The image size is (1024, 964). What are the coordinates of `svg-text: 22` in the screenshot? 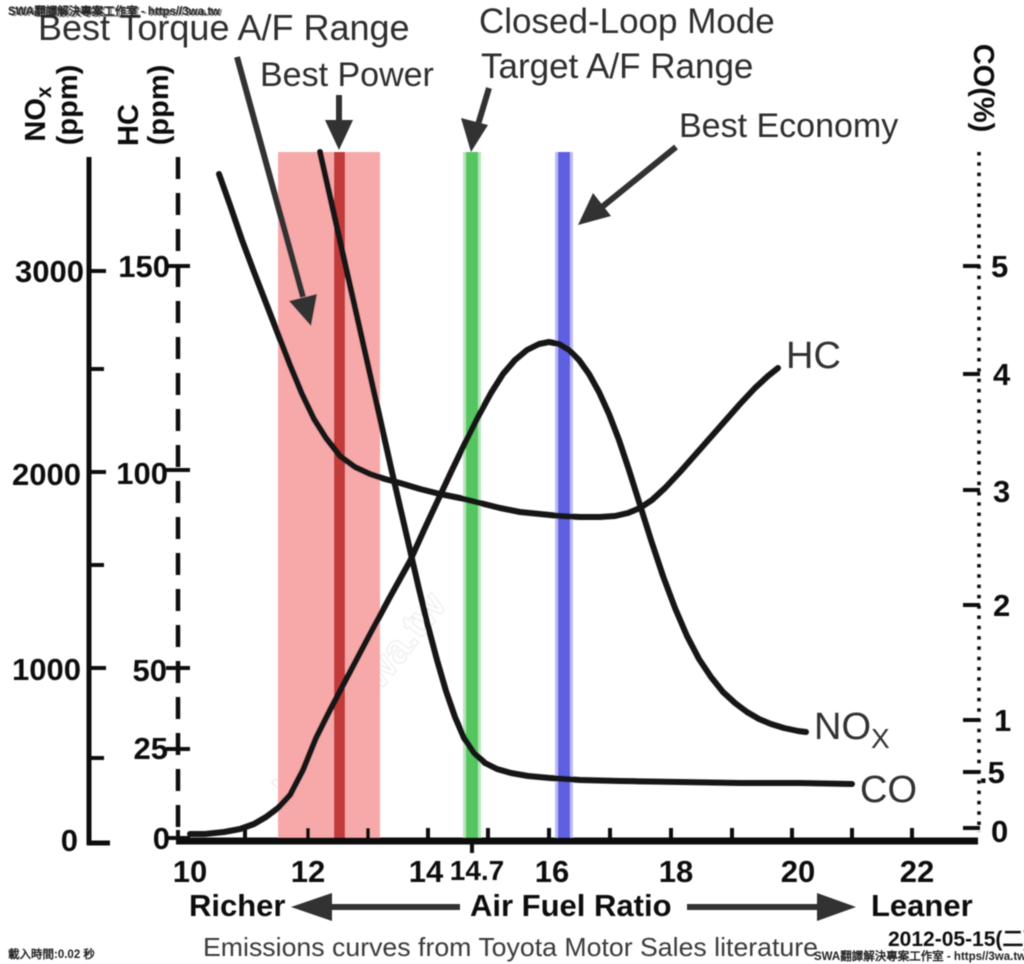 It's located at (917, 871).